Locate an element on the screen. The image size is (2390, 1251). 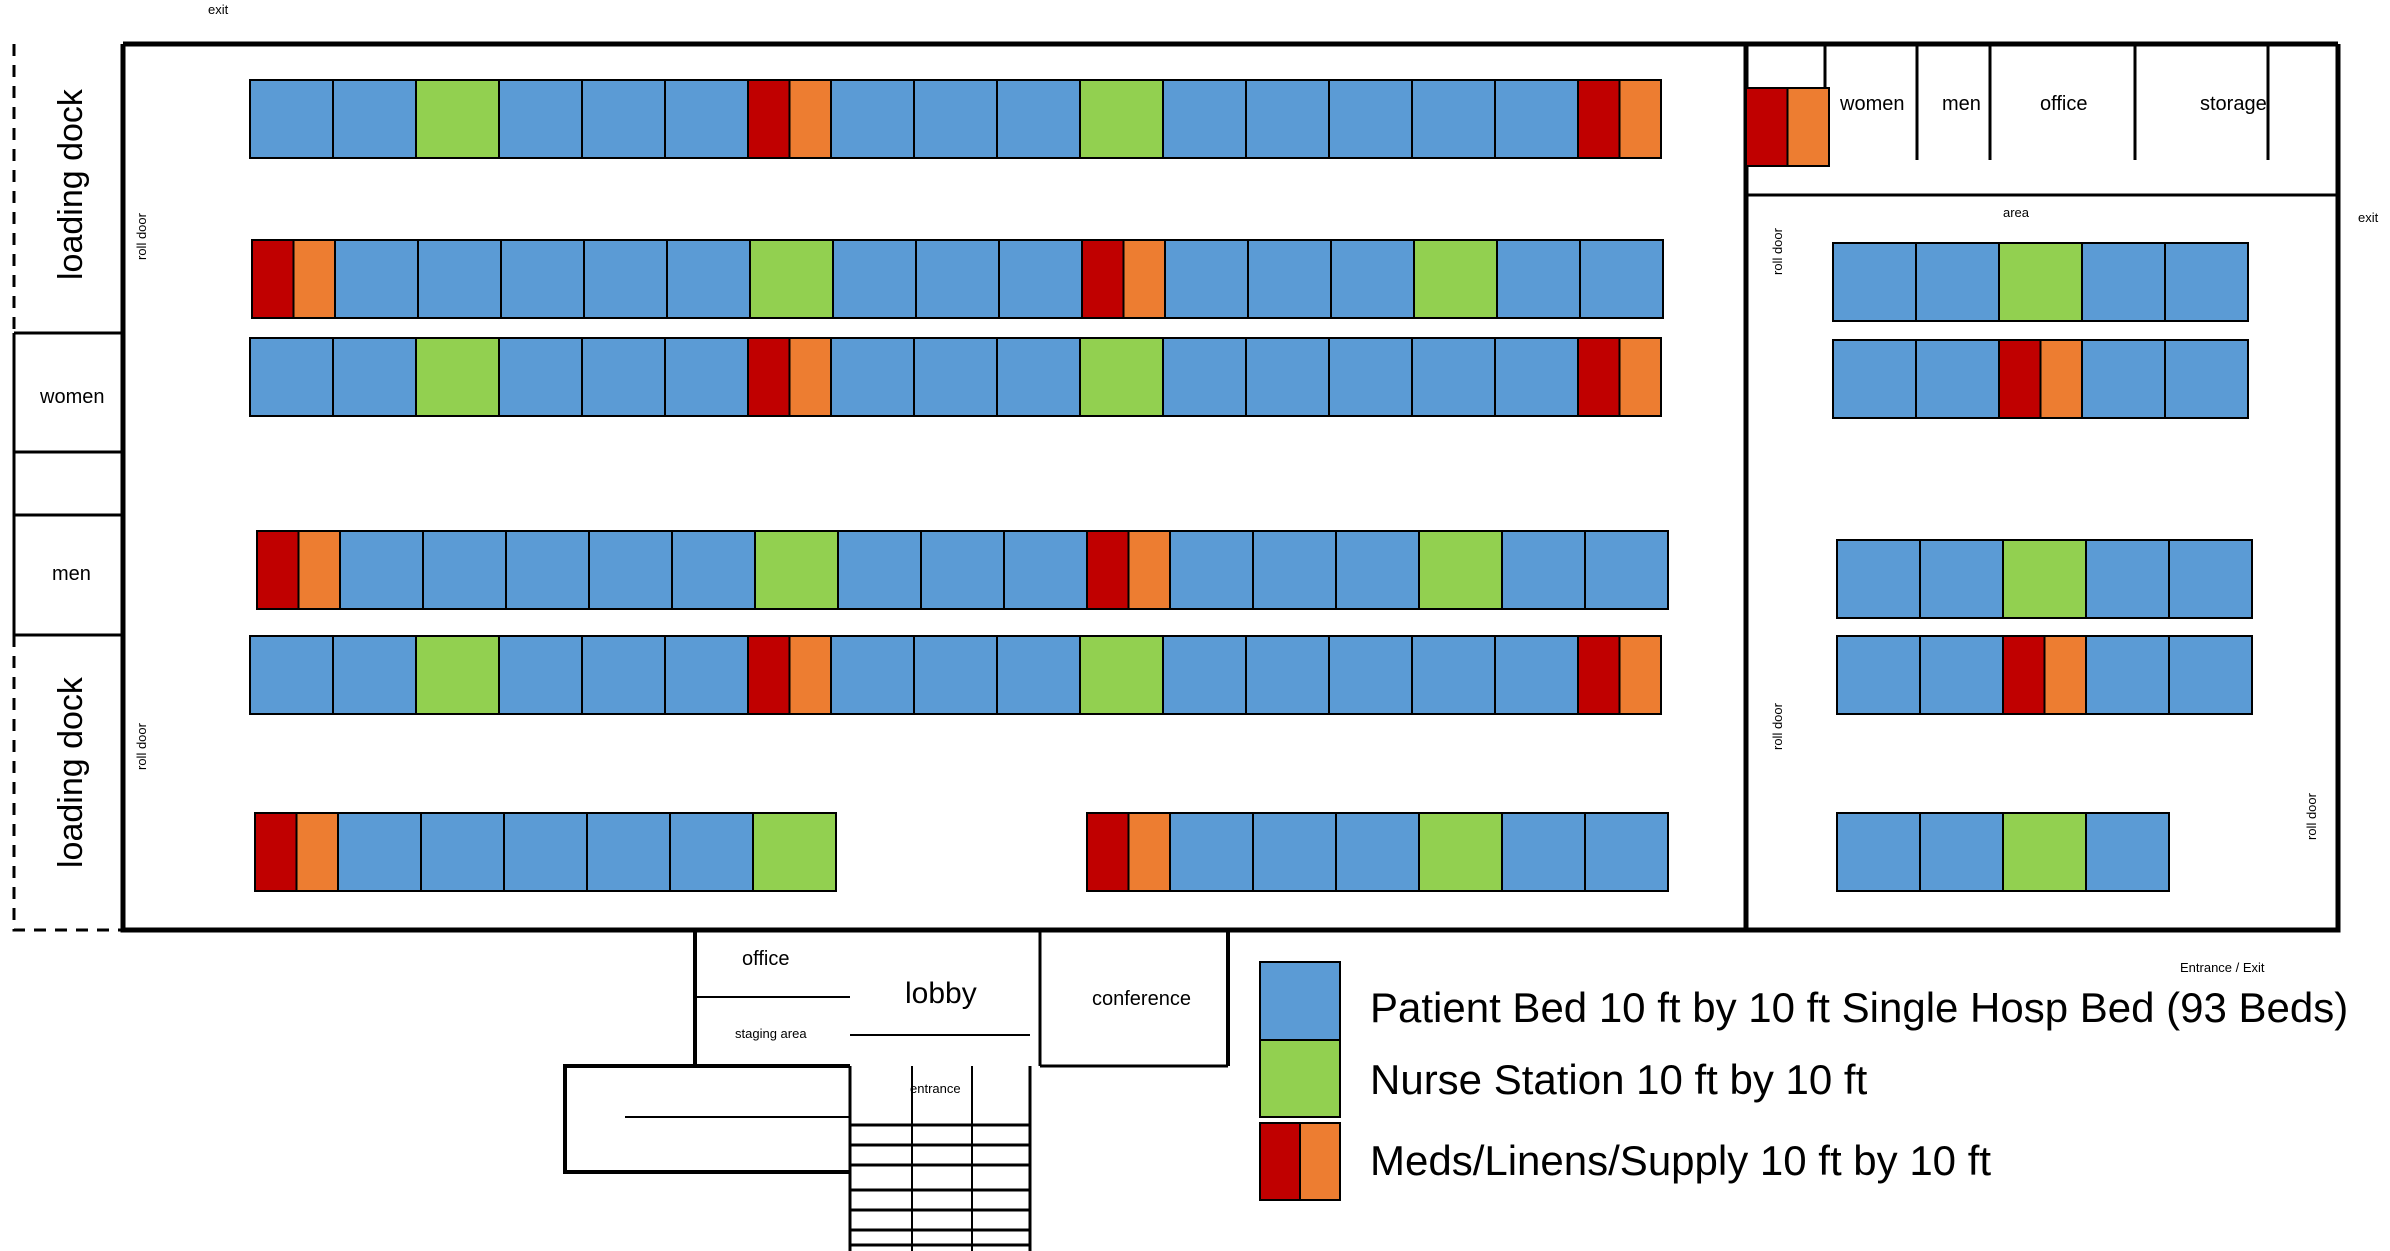
legend-supply-swatch-red is located at coordinates (1280, 1161).